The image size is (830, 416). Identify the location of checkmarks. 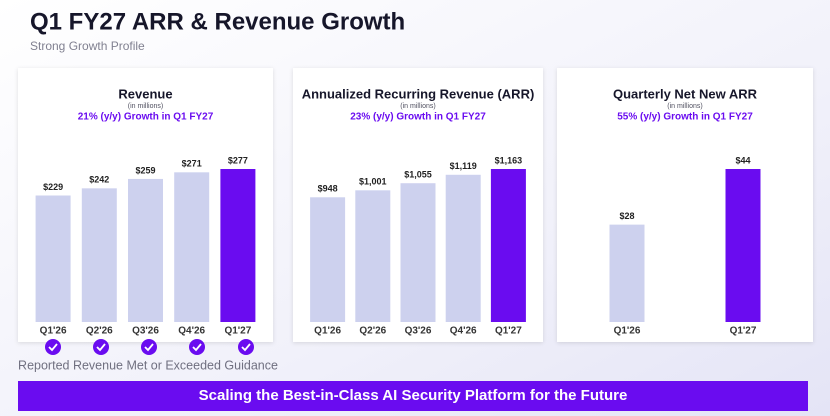
(149, 347).